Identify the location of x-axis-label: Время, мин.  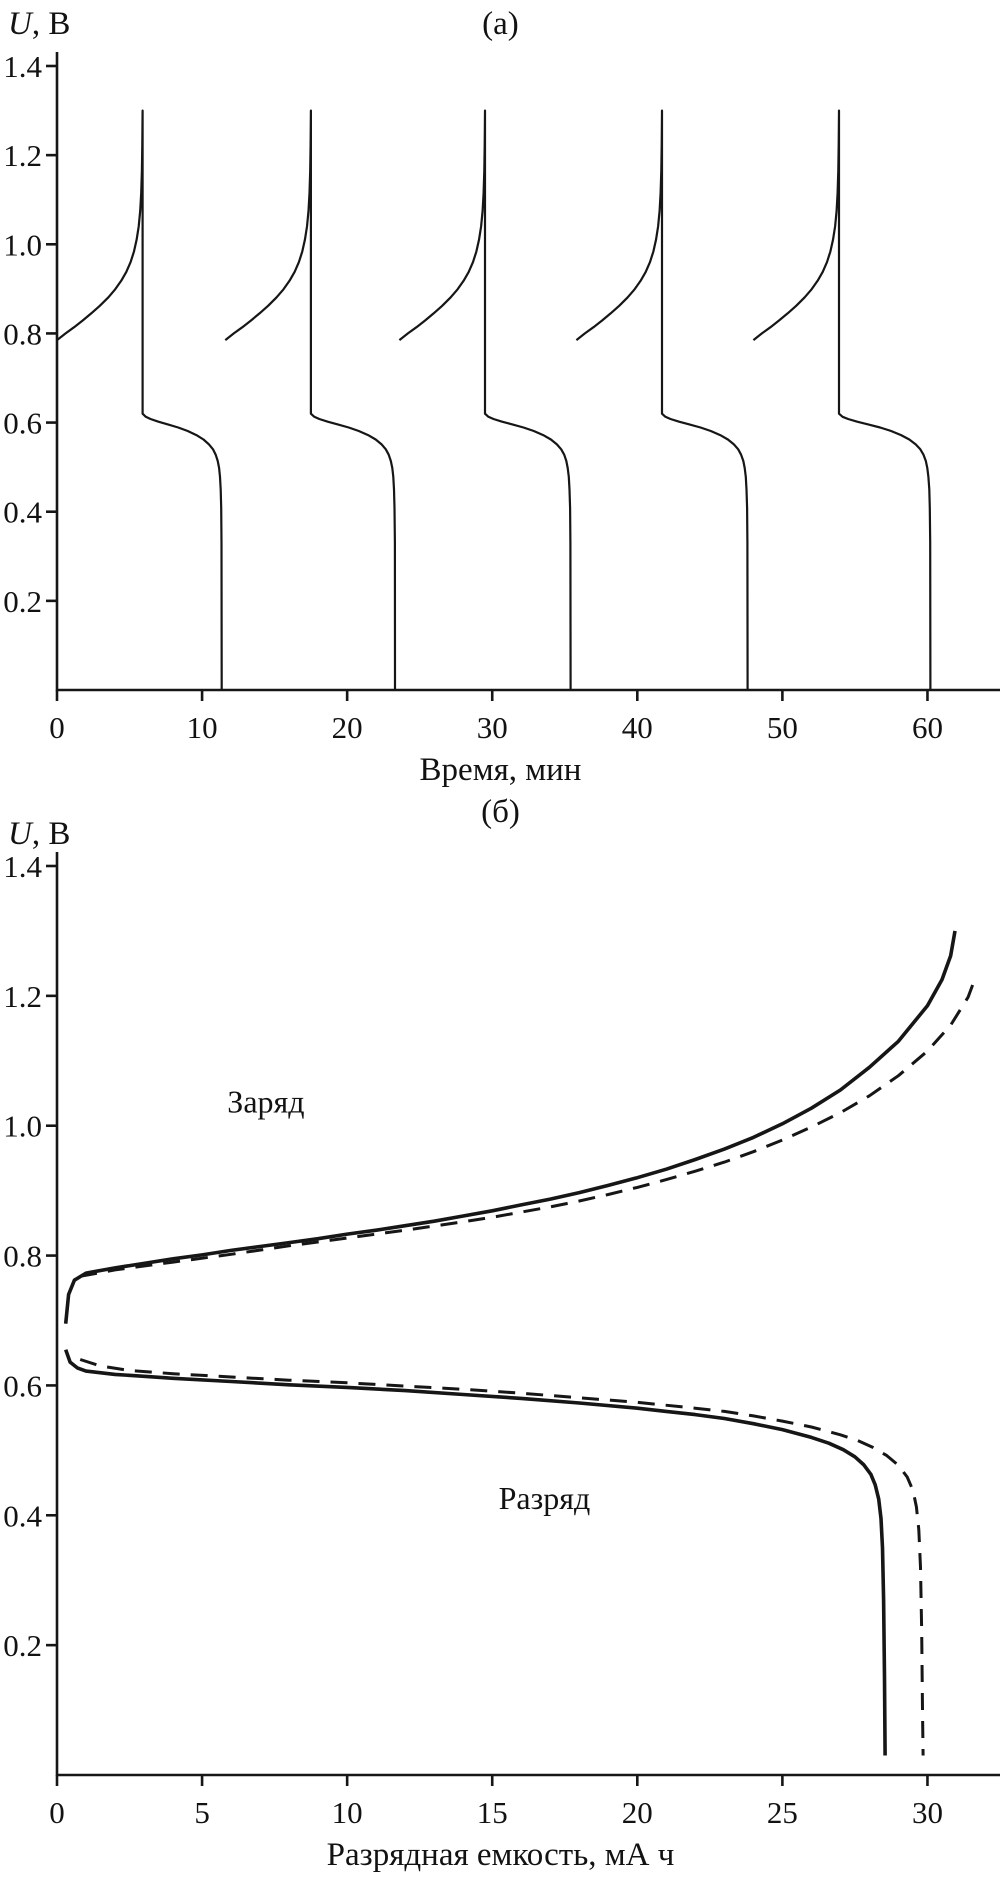
(501, 770).